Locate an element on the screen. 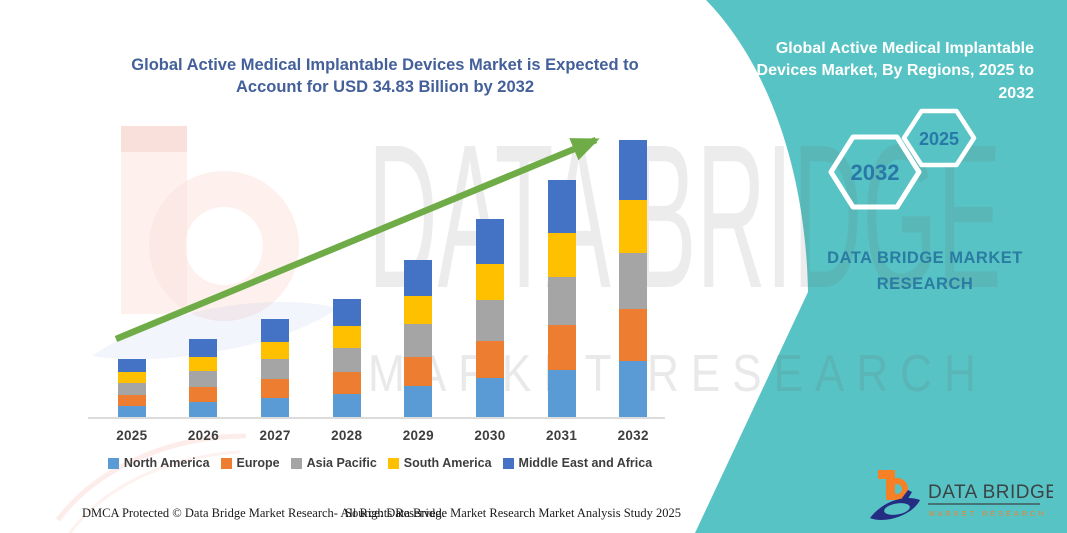 This screenshot has width=1067, height=533. x-axis-label: 2031 is located at coordinates (561, 435).